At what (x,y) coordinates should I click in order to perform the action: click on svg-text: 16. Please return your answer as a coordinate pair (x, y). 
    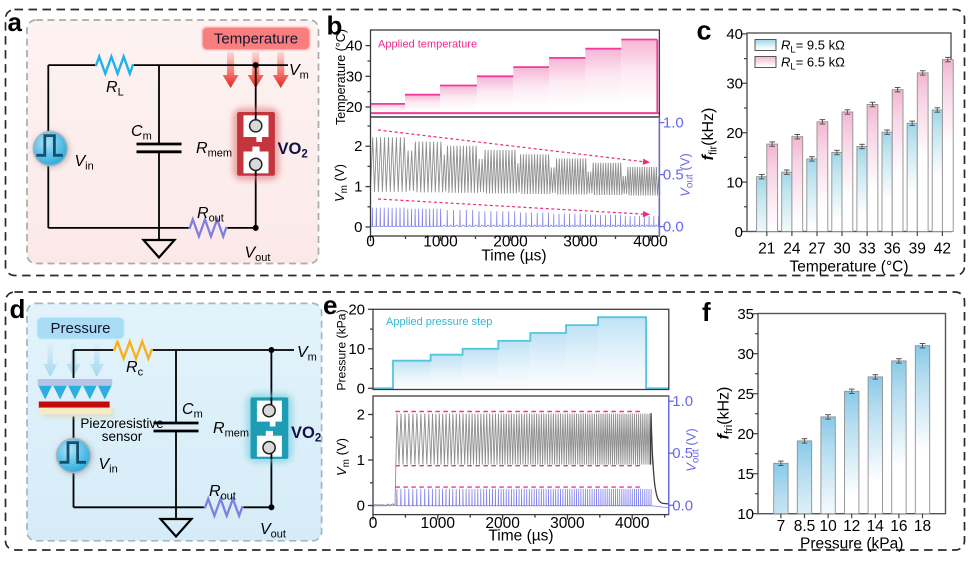
    Looking at the image, I should click on (898, 526).